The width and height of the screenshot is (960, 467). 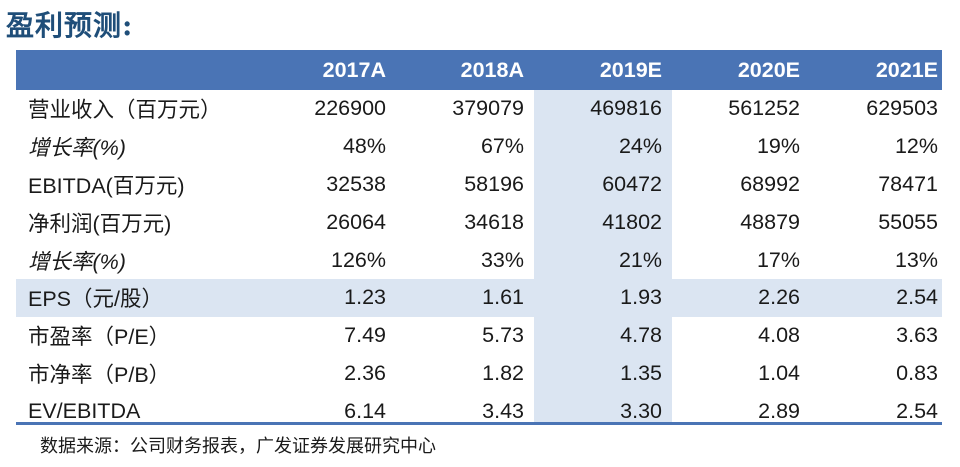 I want to click on row-value-cell: 12%, so click(x=916, y=146).